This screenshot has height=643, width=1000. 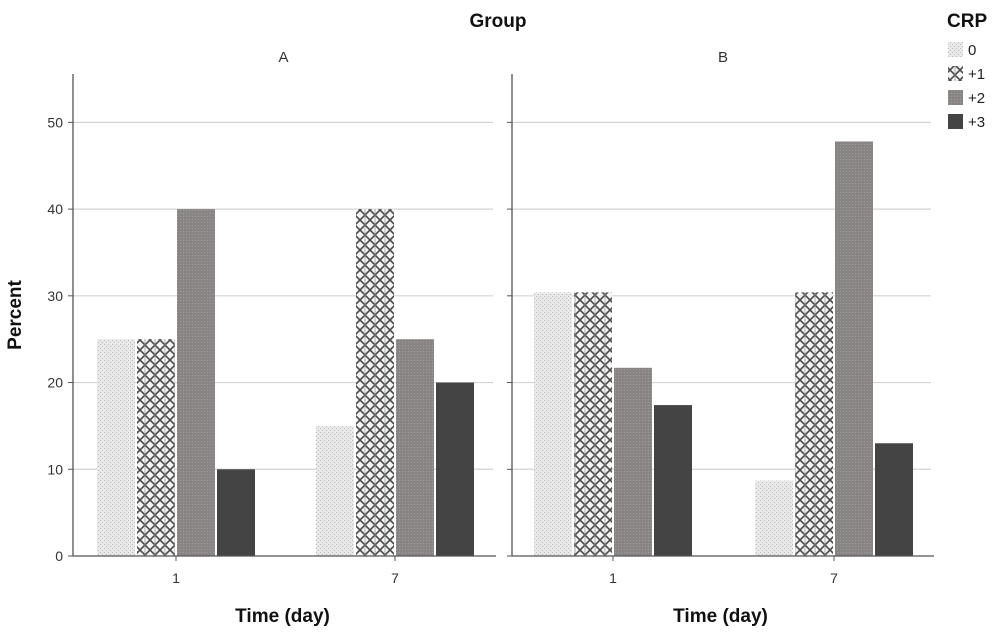 What do you see at coordinates (375, 382) in the screenshot?
I see `bar-A-day7-crp+1` at bounding box center [375, 382].